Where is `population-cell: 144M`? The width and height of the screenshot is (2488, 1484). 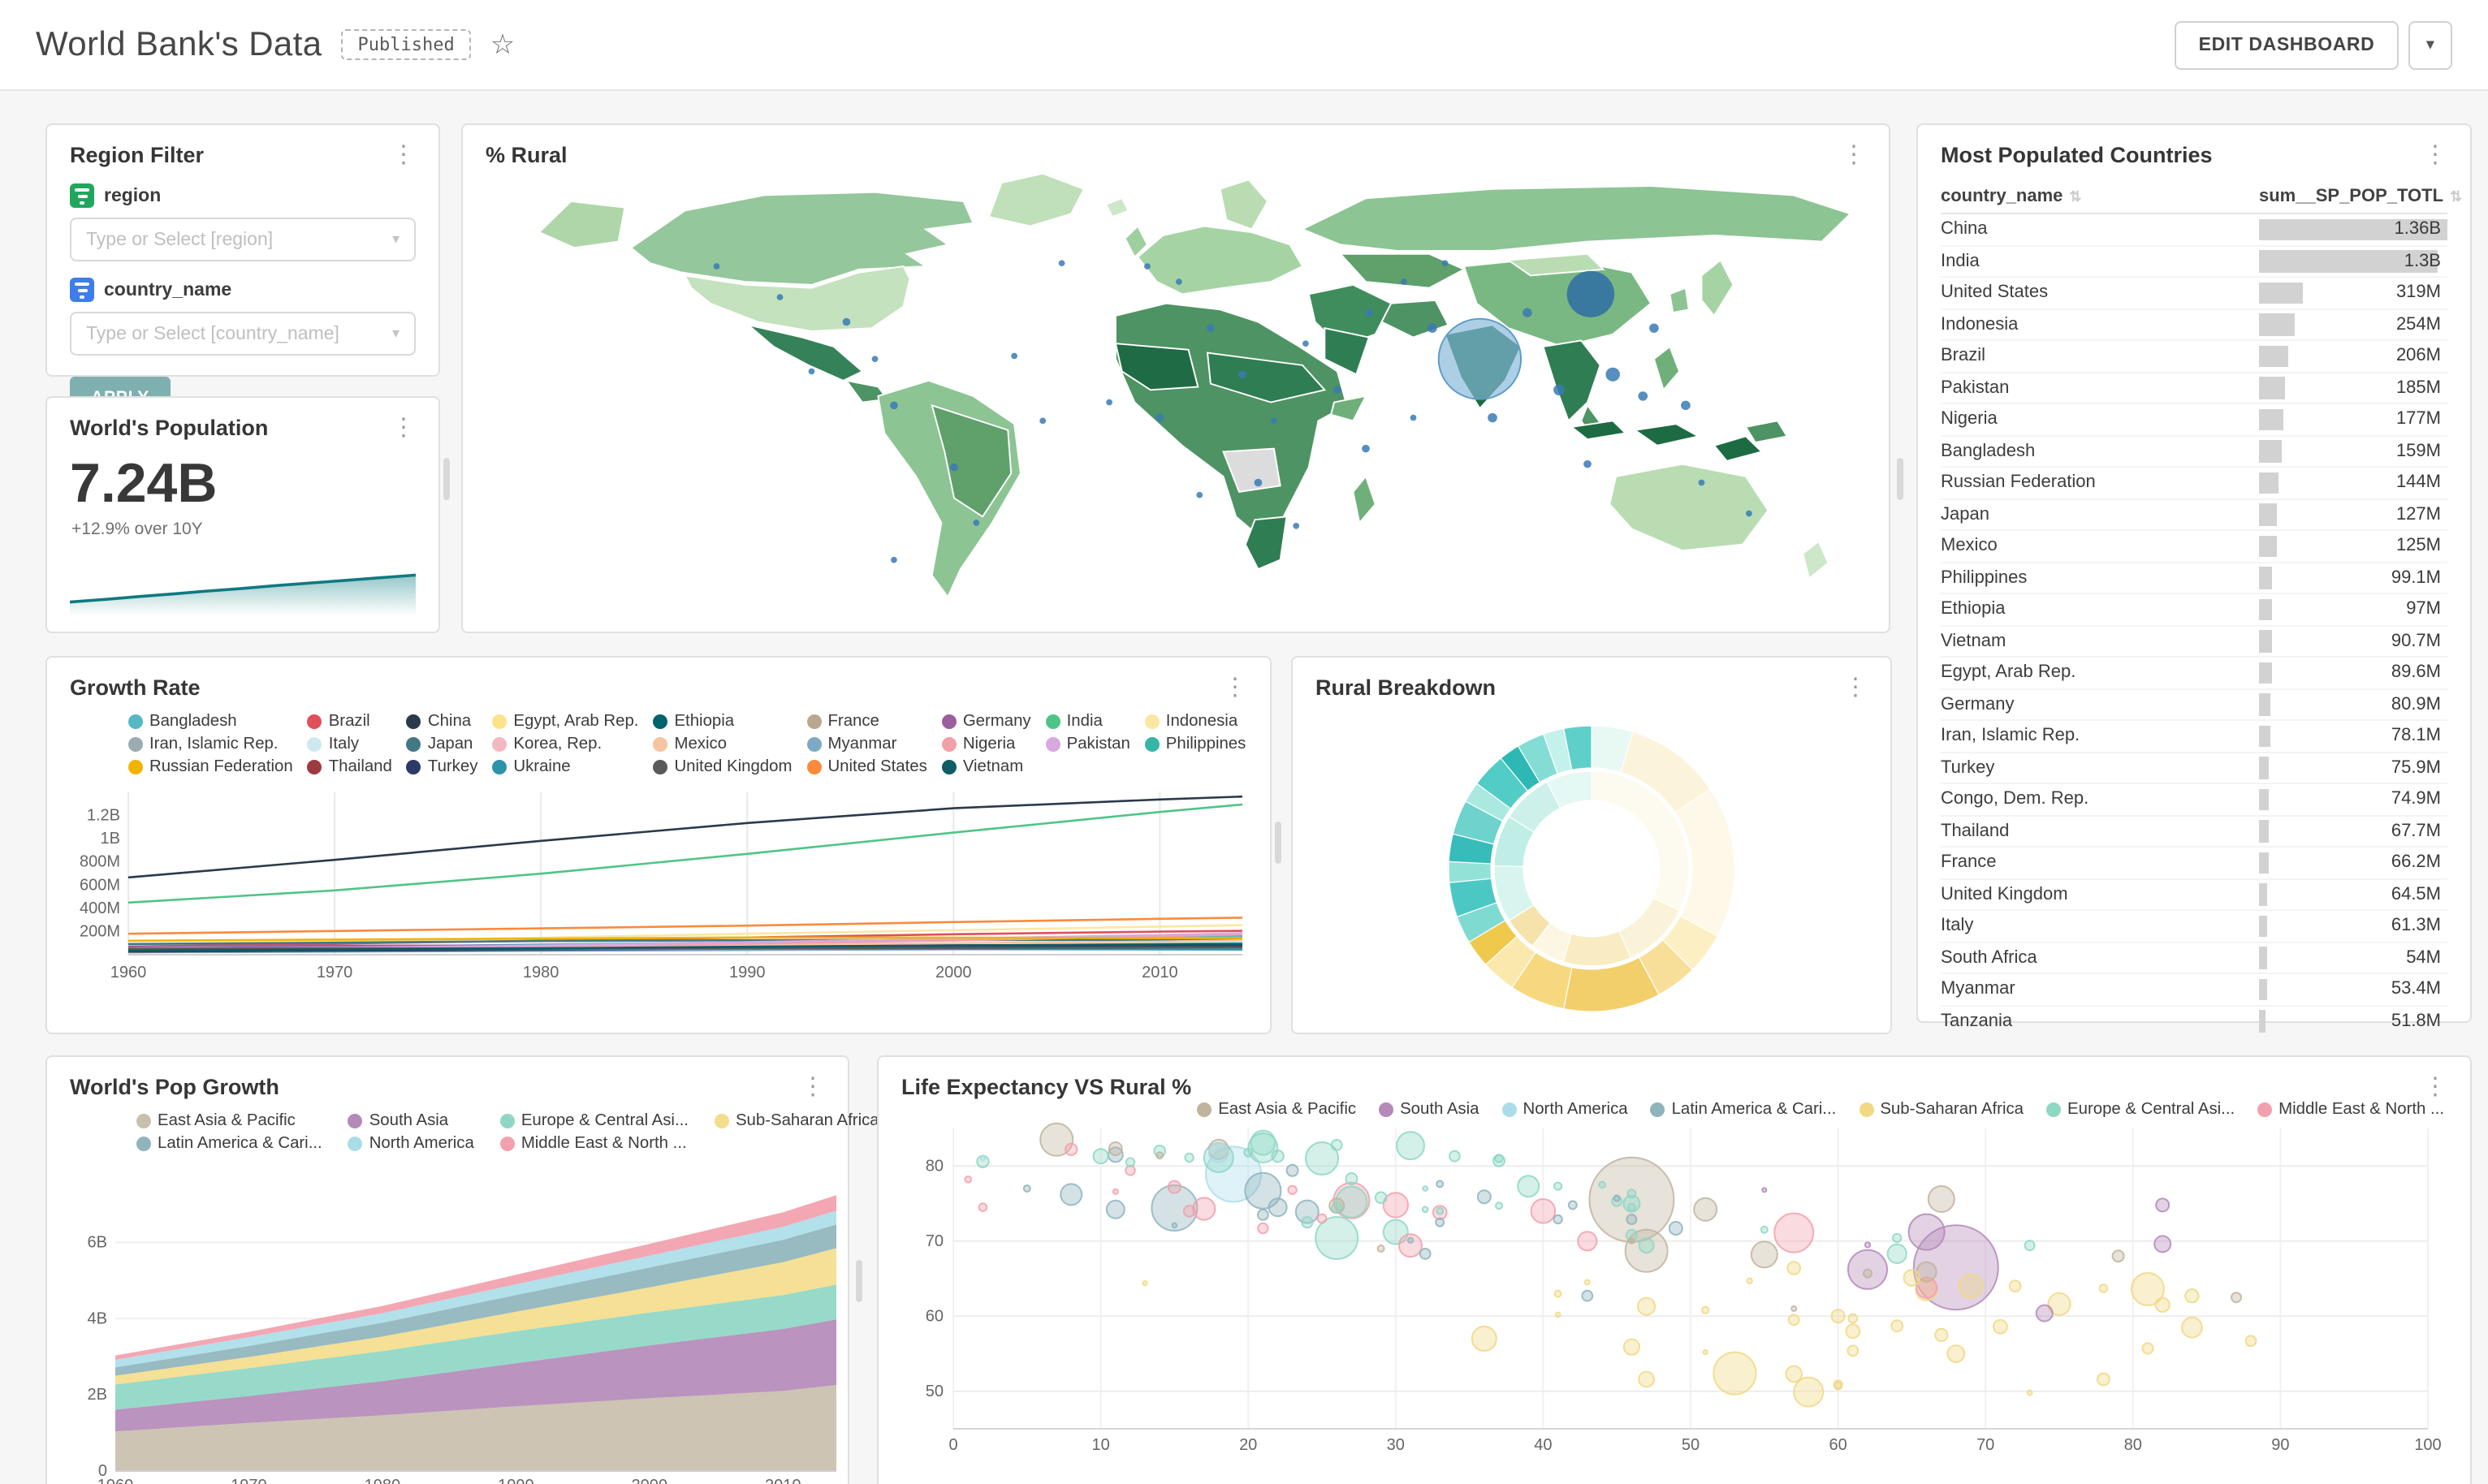 population-cell: 144M is located at coordinates (2353, 483).